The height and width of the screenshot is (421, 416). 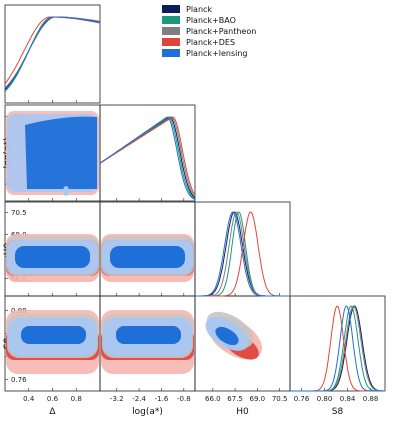 What do you see at coordinates (139, 399) in the screenshot?
I see `x-tick-label: -2.4` at bounding box center [139, 399].